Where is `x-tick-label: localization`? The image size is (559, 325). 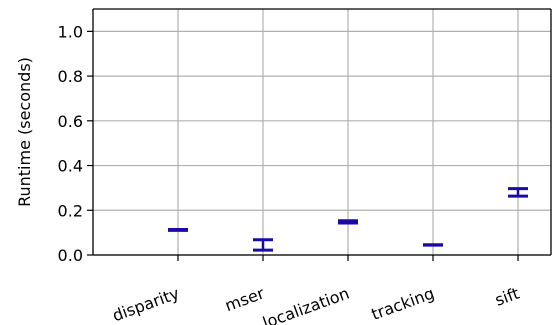
x-tick-label: localization is located at coordinates (306, 304).